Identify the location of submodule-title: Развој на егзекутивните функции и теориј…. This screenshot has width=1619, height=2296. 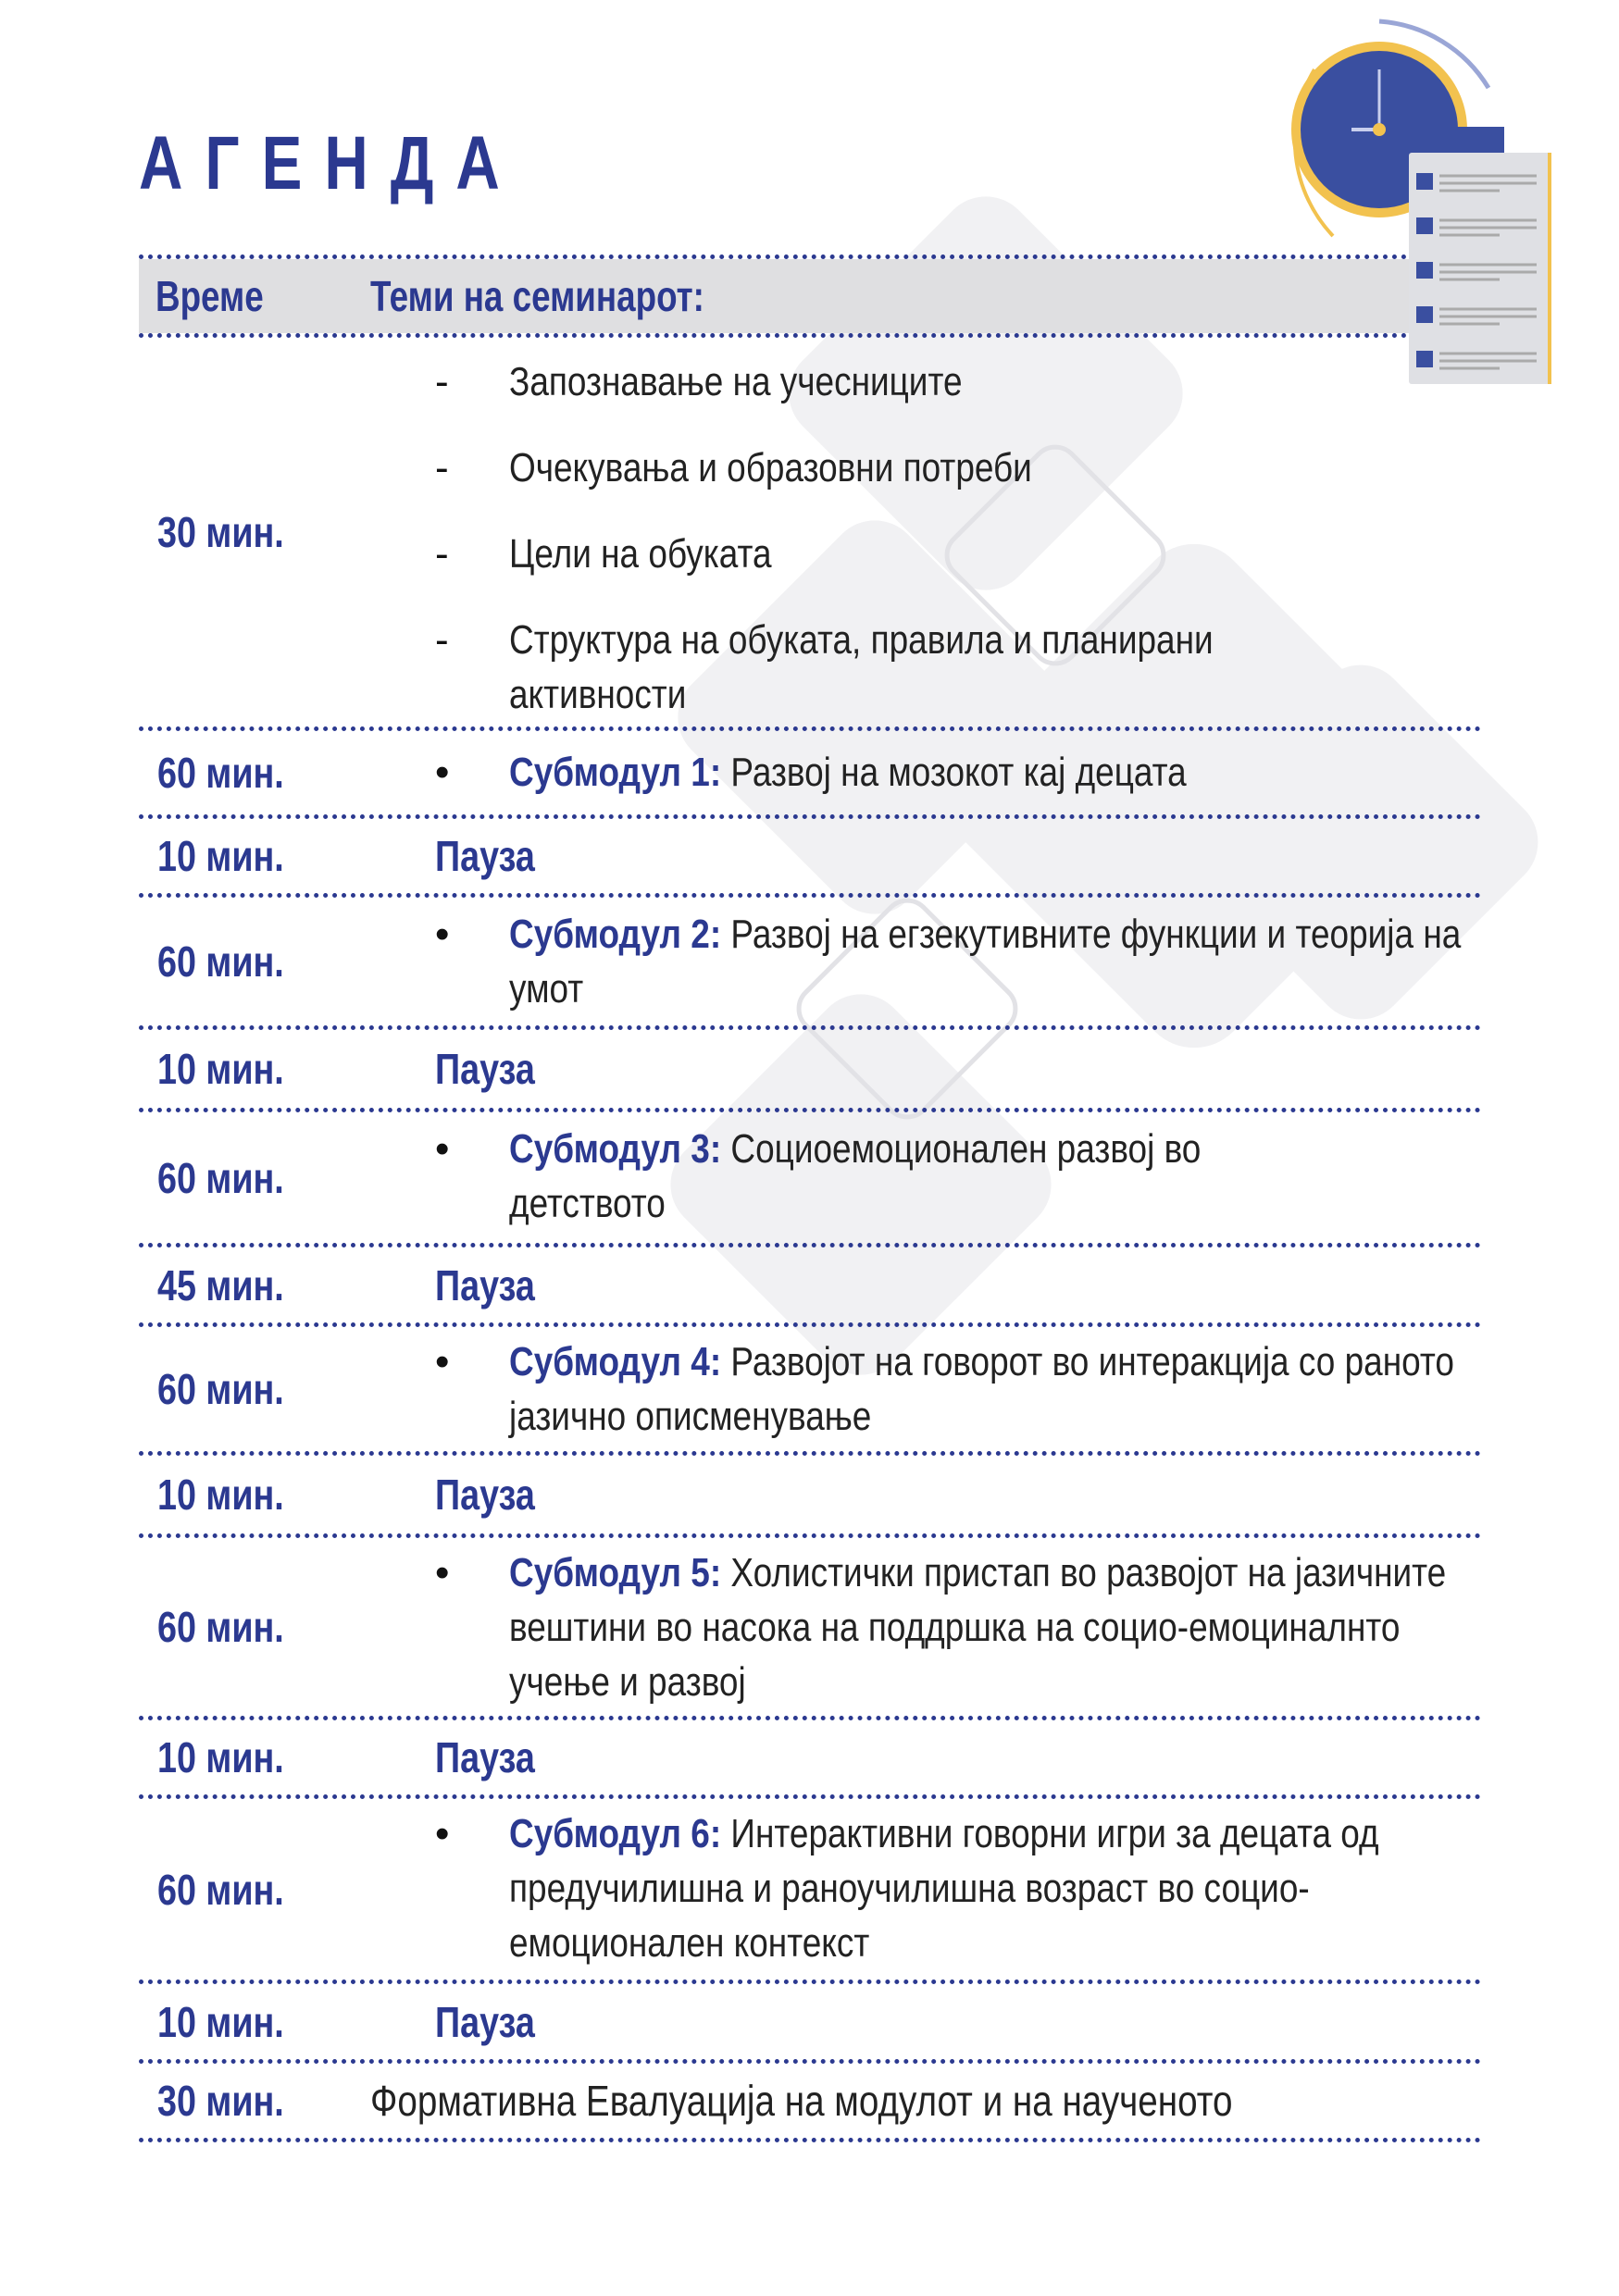
(986, 962).